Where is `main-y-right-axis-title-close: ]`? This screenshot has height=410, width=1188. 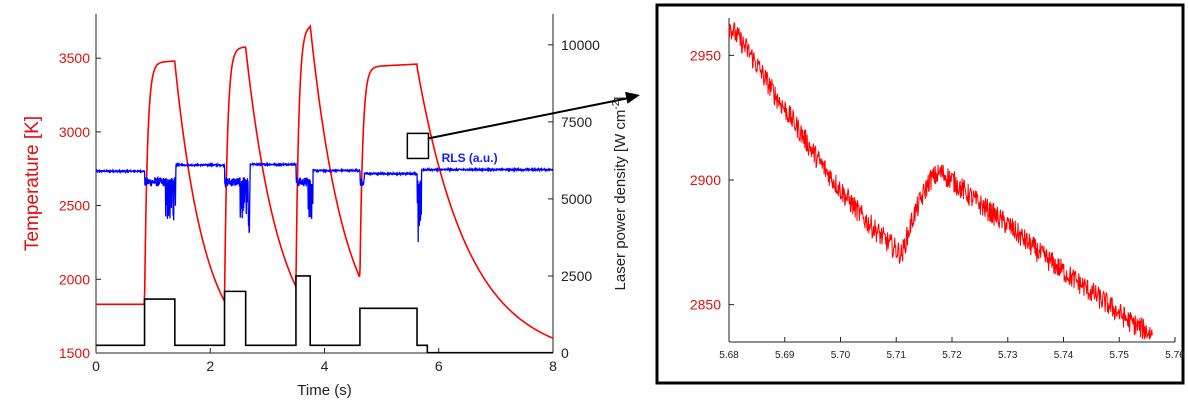
main-y-right-axis-title-close: ] is located at coordinates (620, 99).